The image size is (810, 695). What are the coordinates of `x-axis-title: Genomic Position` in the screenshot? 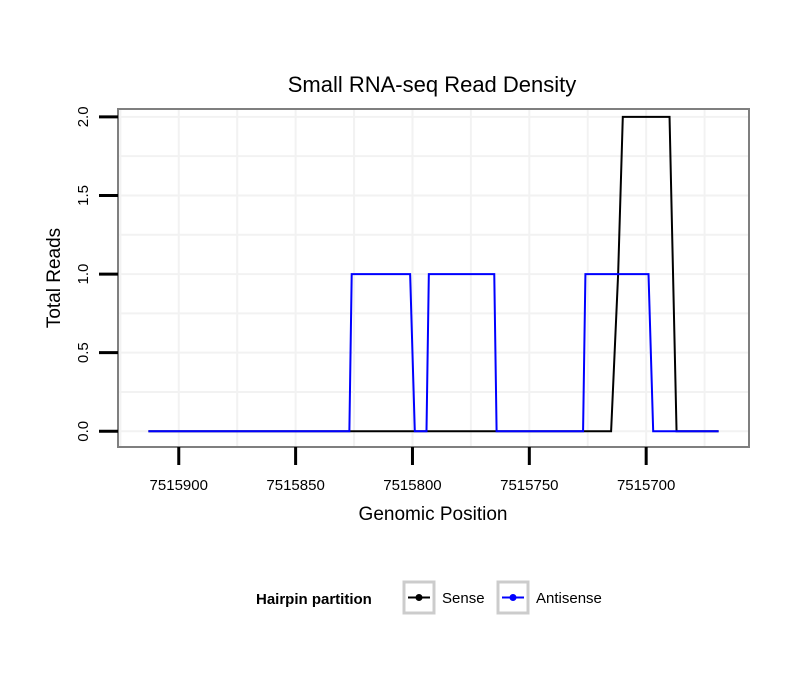 It's located at (433, 514).